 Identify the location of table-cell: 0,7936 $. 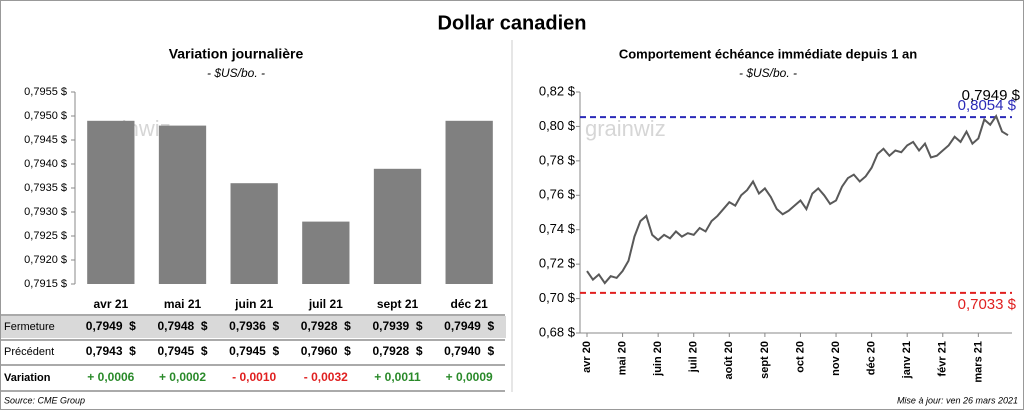
(254, 326).